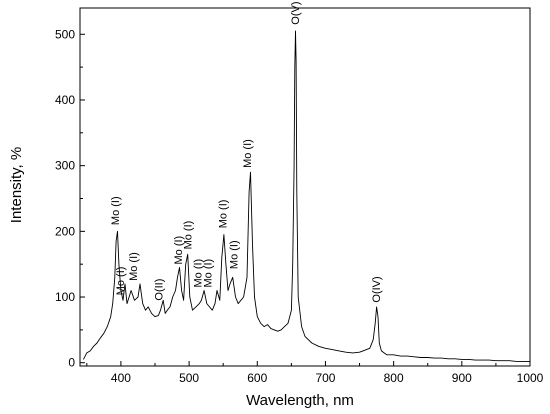 The height and width of the screenshot is (414, 550). I want to click on peak-label: O(V), so click(296, 12).